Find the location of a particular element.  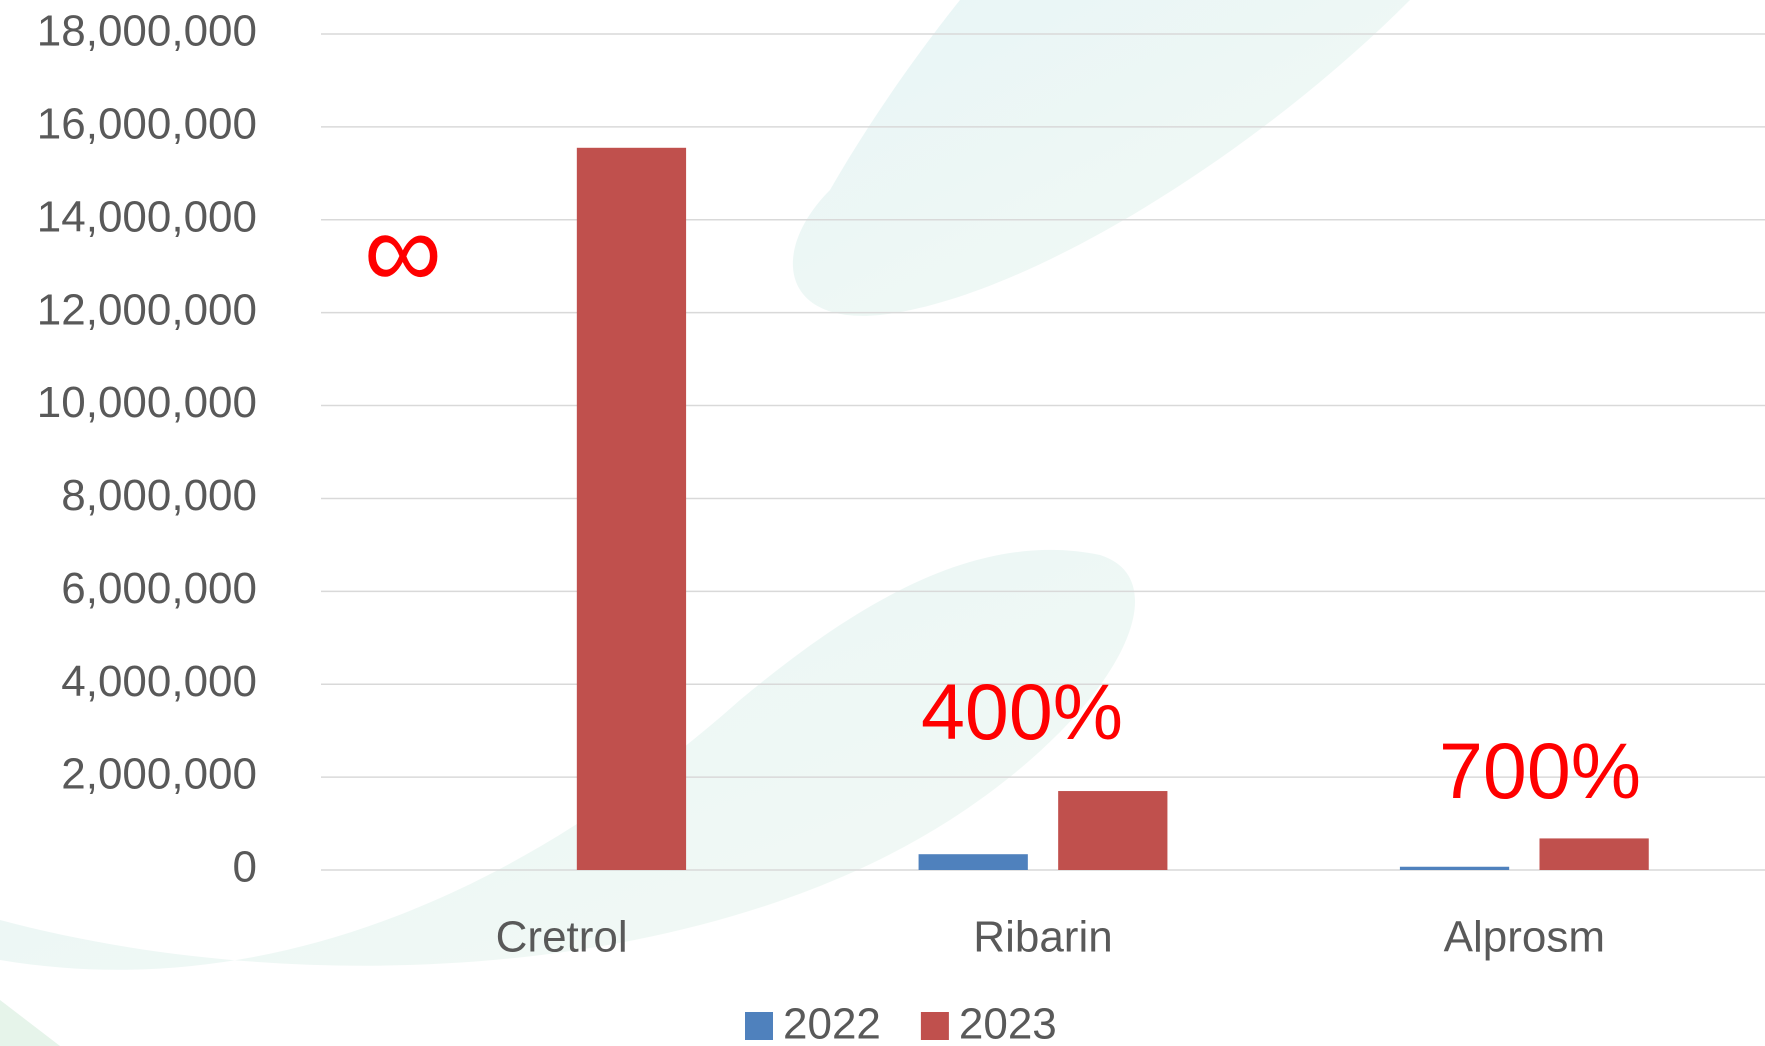

annotation: ∞ is located at coordinates (403, 250).